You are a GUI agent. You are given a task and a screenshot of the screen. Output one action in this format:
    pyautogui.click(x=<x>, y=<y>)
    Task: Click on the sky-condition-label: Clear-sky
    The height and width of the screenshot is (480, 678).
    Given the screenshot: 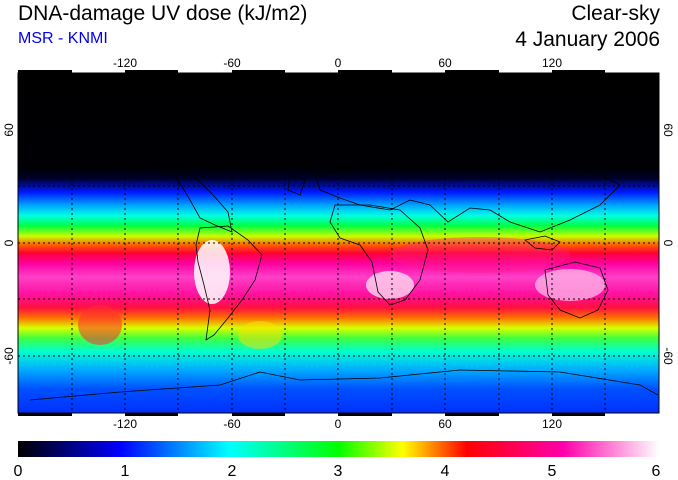 What is the action you would take?
    pyautogui.click(x=615, y=13)
    